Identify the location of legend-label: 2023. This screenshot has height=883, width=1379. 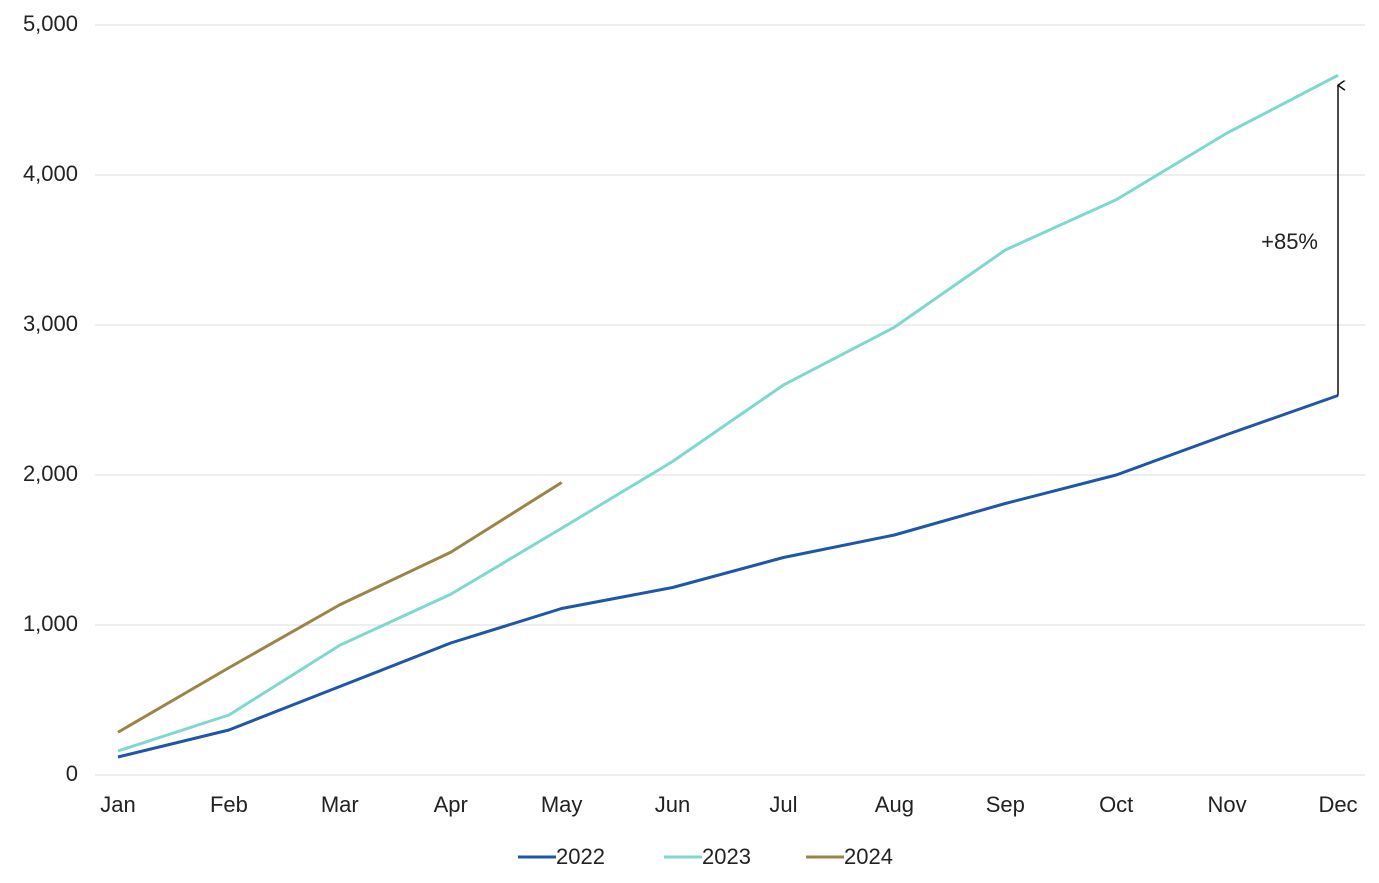
(726, 856).